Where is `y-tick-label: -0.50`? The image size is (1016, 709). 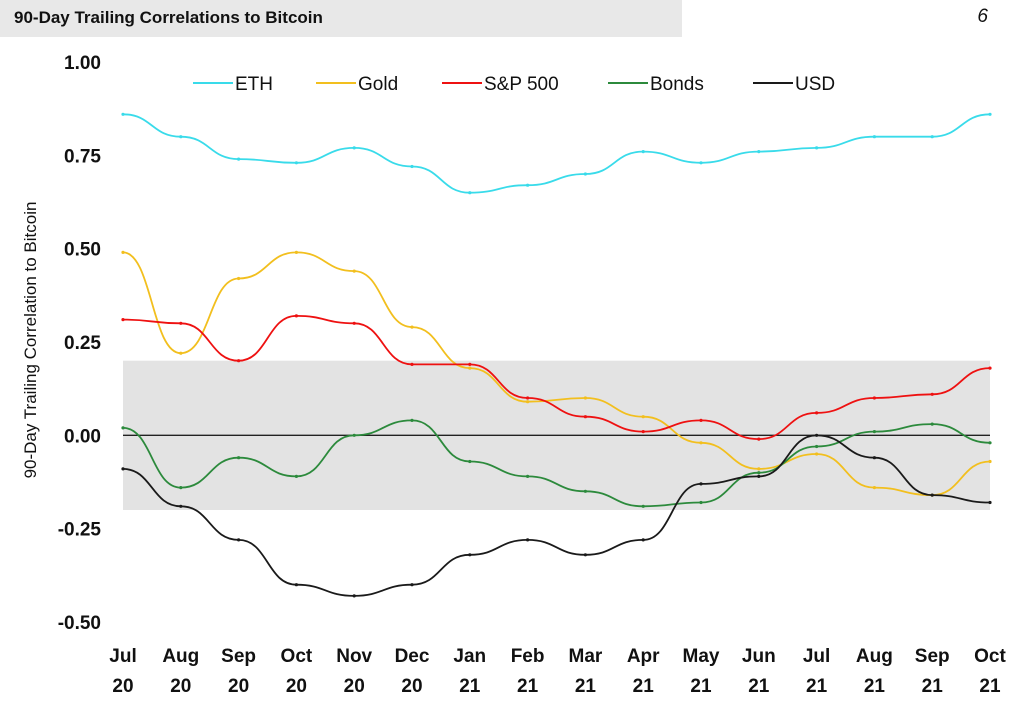 y-tick-label: -0.50 is located at coordinates (79, 623).